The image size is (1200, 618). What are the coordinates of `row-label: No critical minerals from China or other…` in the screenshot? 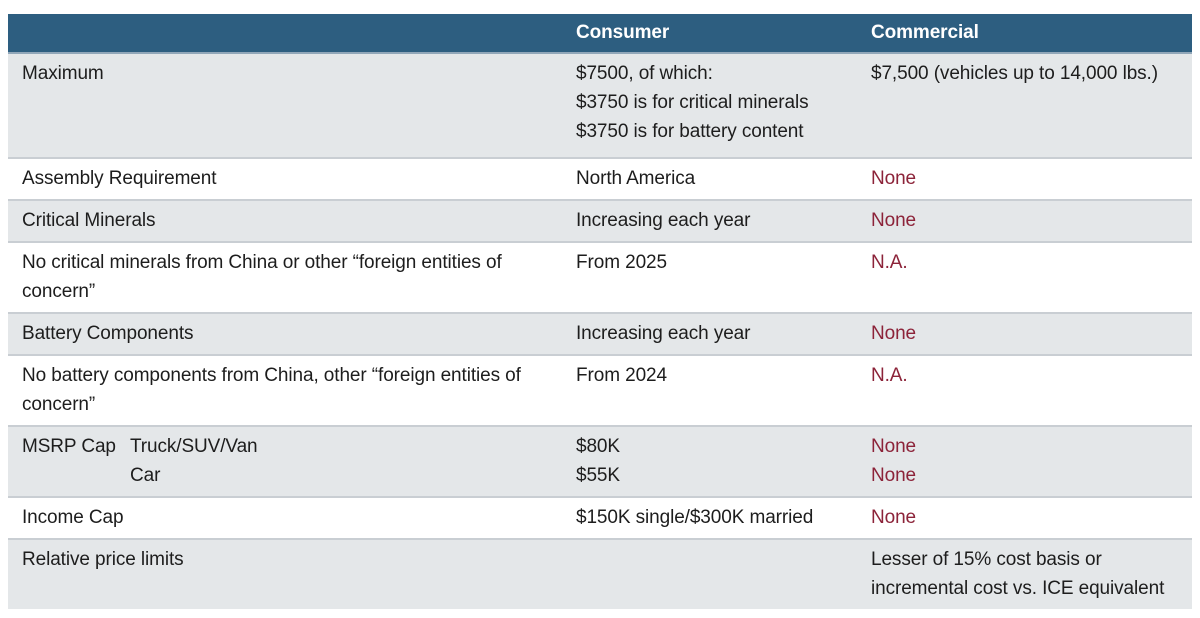 It's located at (262, 277).